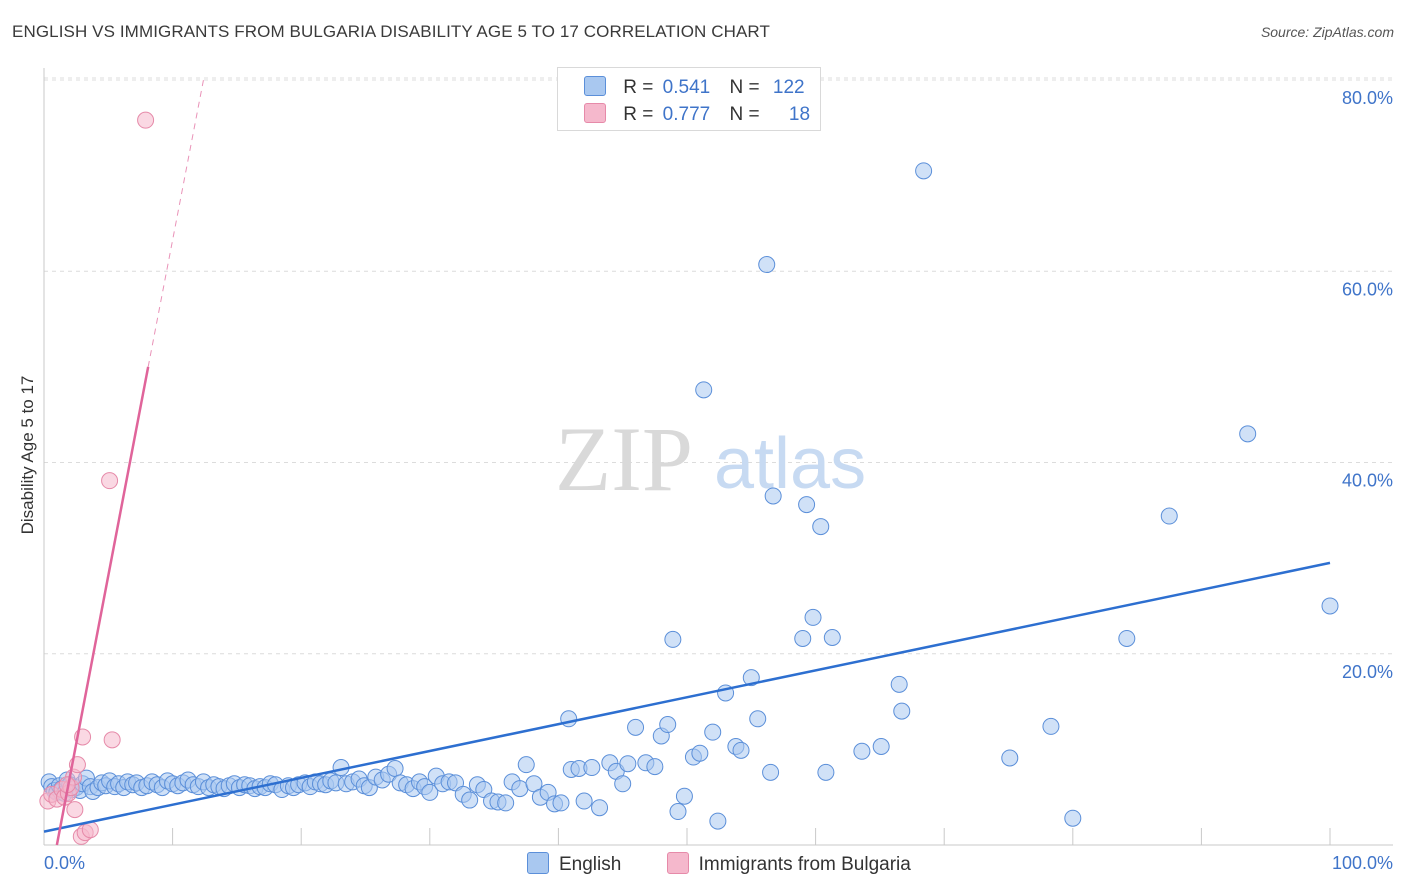  I want to click on x-tick-label: 0.0%, so click(64, 863).